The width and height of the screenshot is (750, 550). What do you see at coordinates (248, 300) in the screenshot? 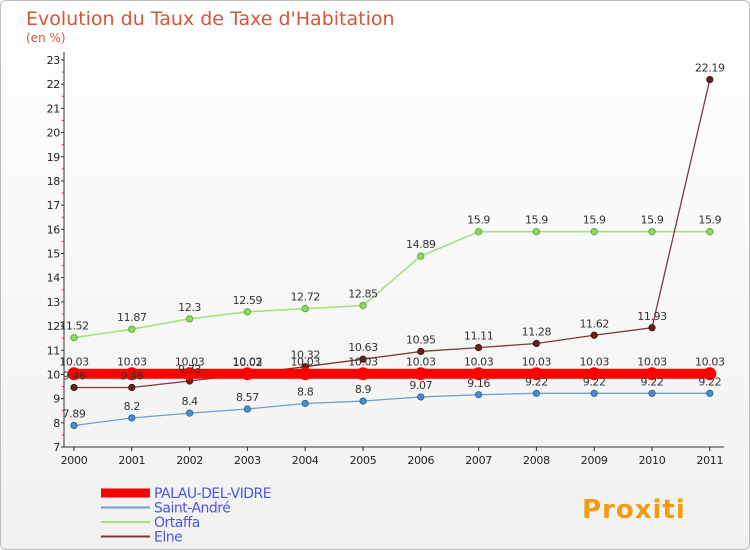
I see `data-label-ortaffa: 12.59` at bounding box center [248, 300].